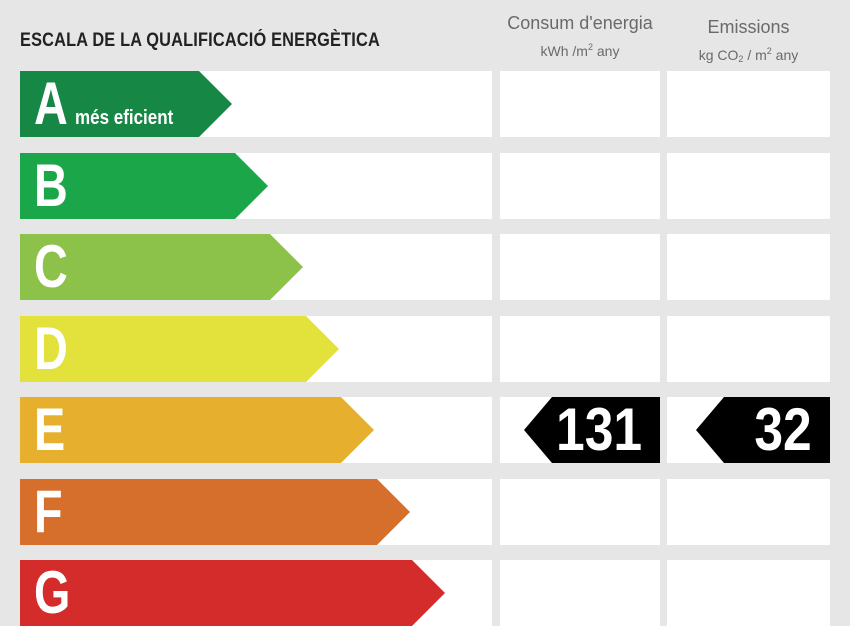  I want to click on rating-letter: A, so click(51, 103).